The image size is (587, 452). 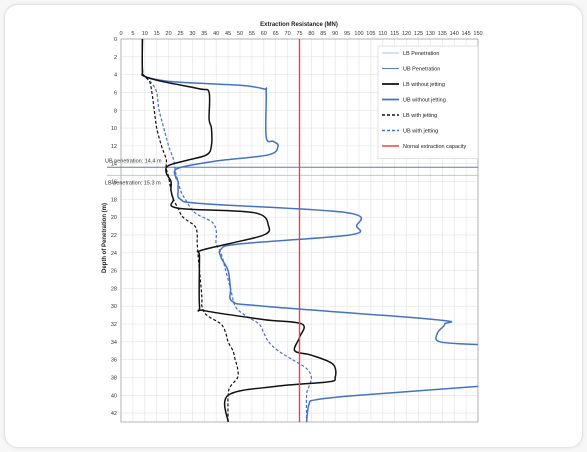 I want to click on x-tick-label: 95, so click(x=347, y=34).